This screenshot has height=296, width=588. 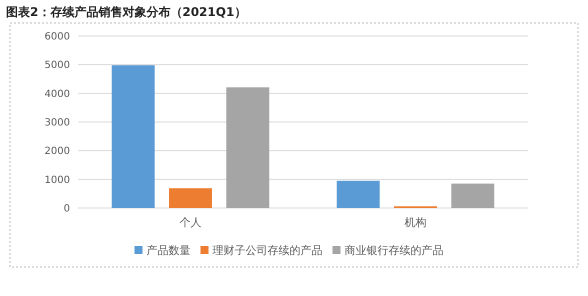 What do you see at coordinates (394, 250) in the screenshot?
I see `legend-label: 商业银行存续的产品` at bounding box center [394, 250].